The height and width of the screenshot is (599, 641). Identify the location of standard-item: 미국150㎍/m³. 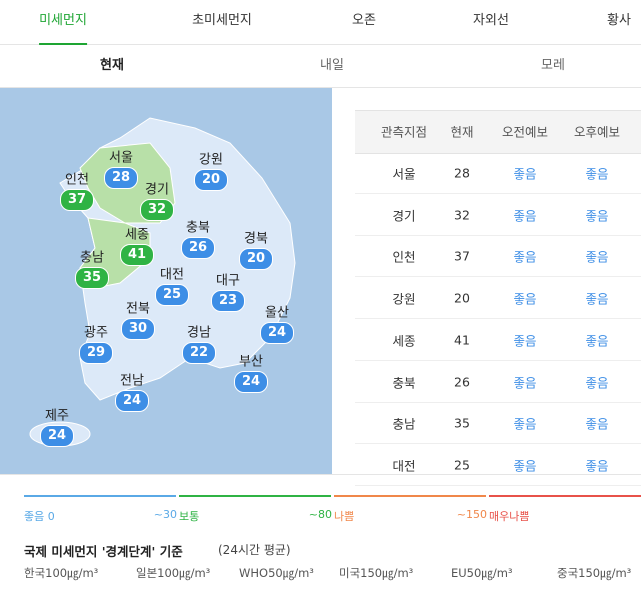
(376, 573).